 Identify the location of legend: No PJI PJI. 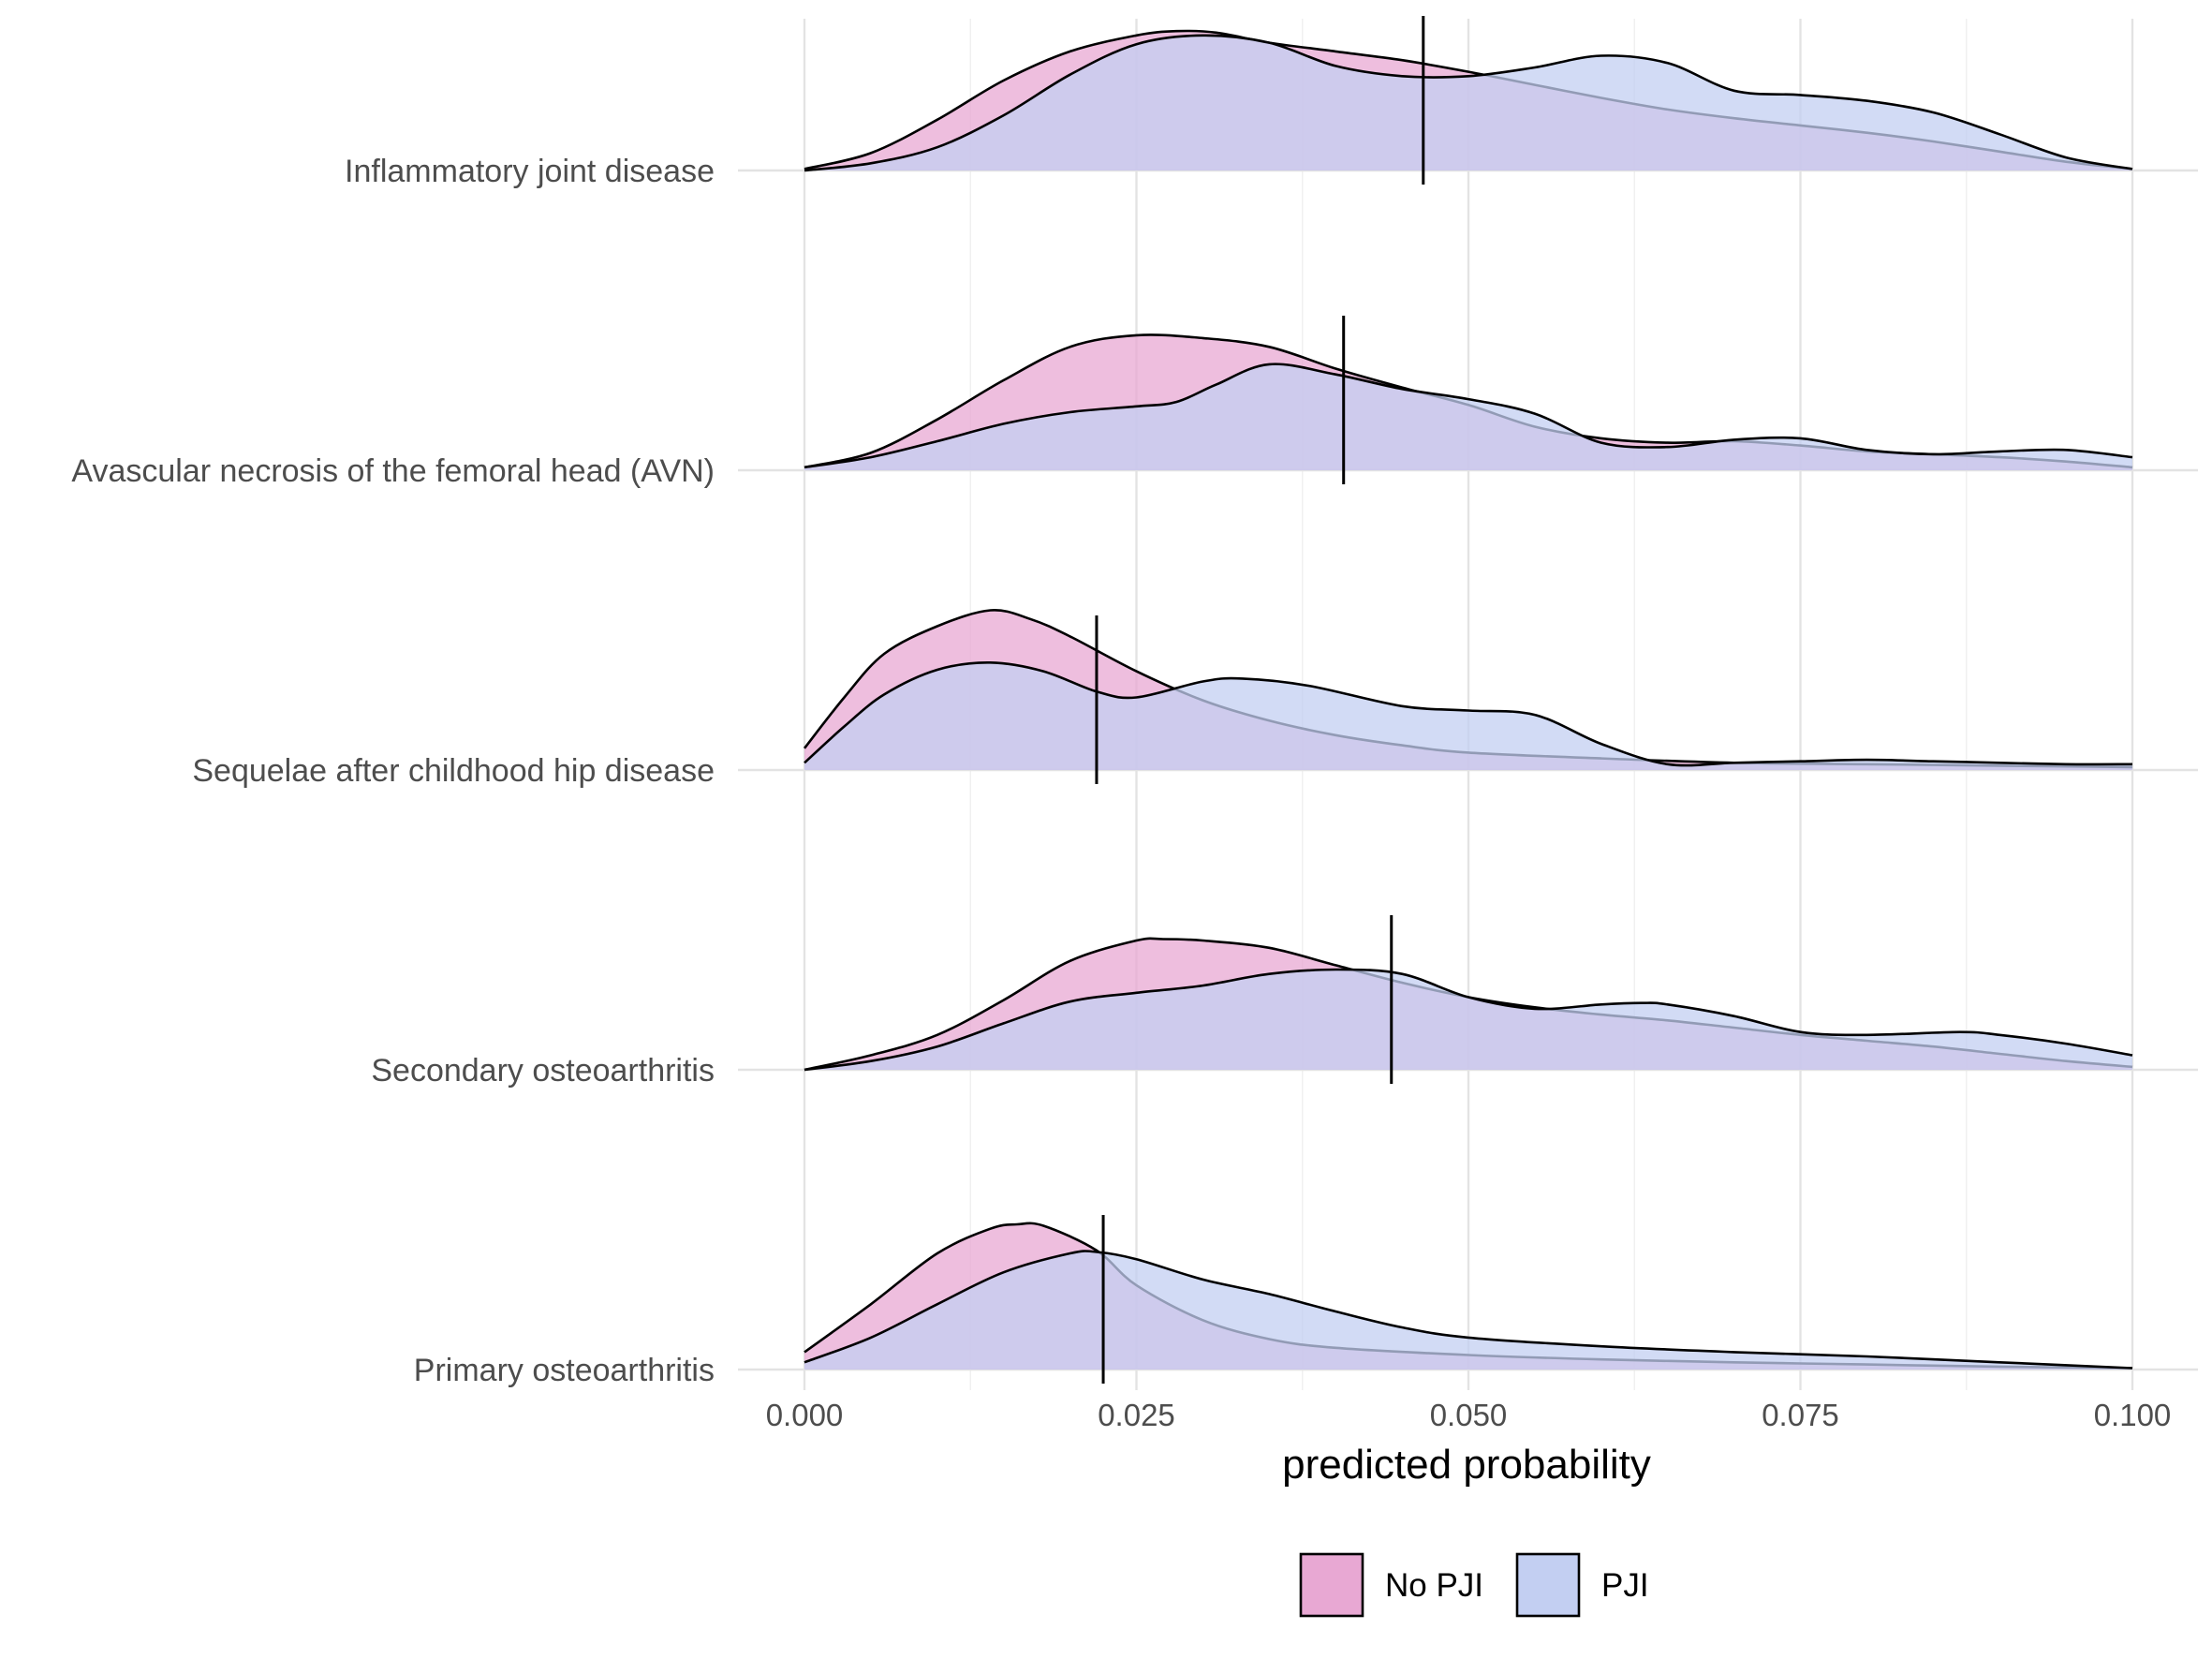
(1474, 1585).